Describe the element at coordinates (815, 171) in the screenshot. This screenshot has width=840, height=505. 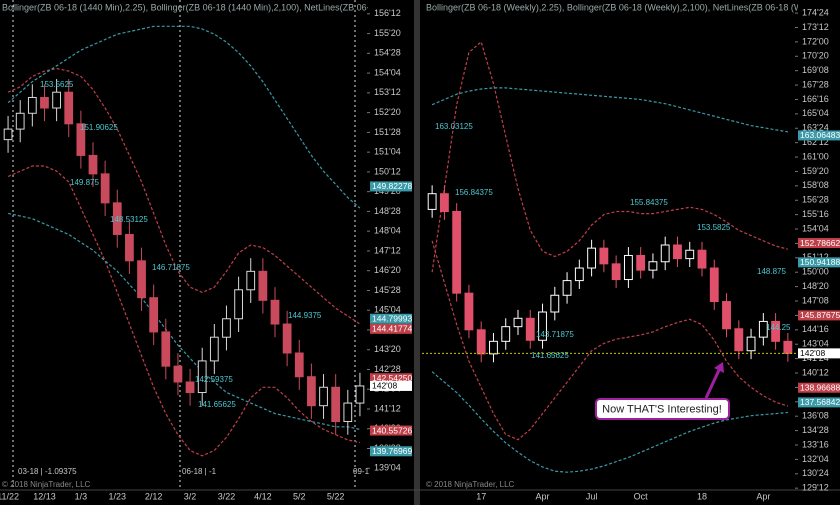
I see `y-tick-label: 159'20` at that location.